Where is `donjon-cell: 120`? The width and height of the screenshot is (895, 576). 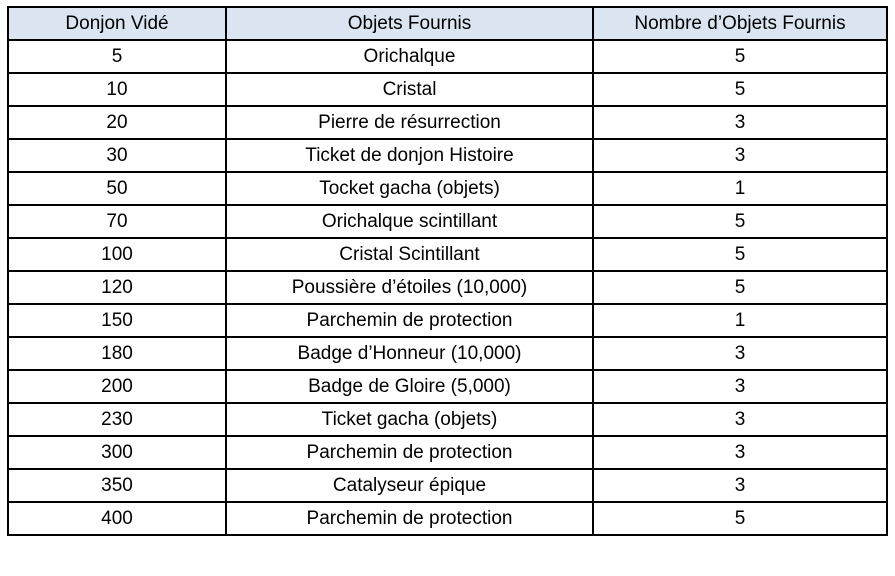
donjon-cell: 120 is located at coordinates (117, 287).